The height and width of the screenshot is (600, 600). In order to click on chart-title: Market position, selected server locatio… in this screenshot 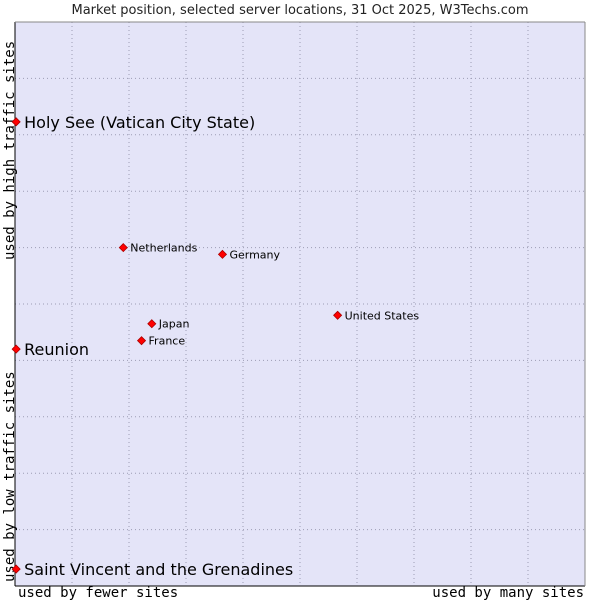, I will do `click(299, 10)`.